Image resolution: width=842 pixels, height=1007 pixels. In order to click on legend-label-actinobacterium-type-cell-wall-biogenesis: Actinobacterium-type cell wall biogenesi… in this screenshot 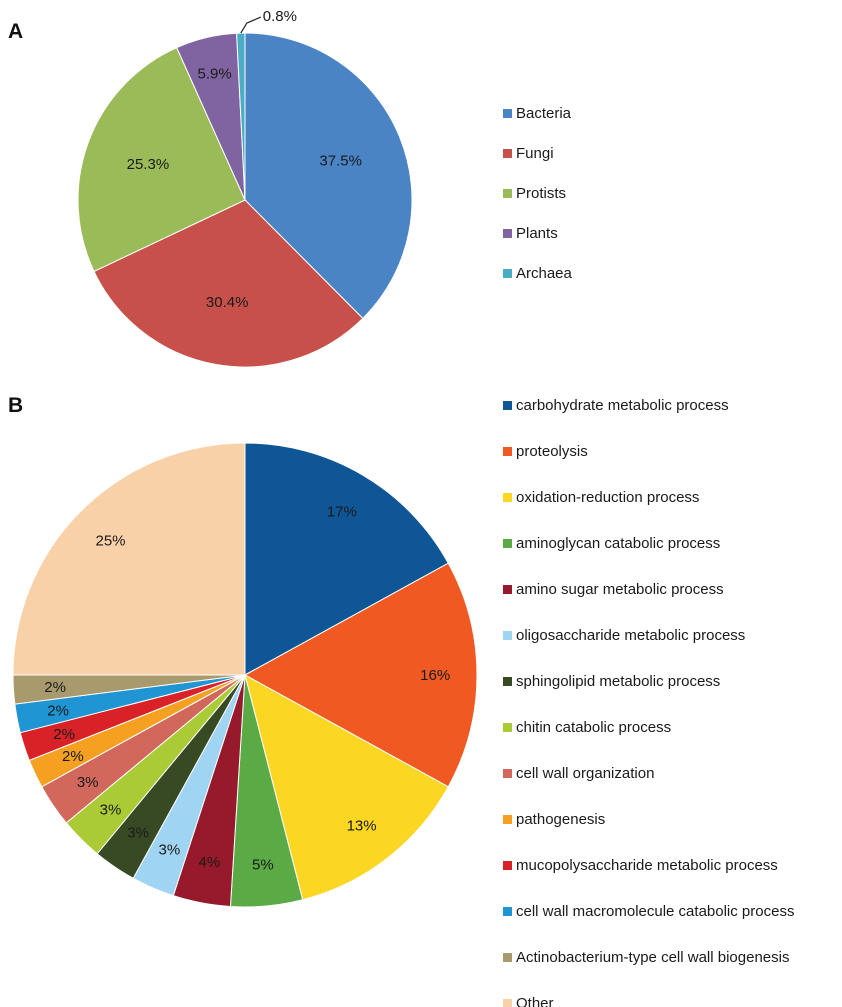, I will do `click(652, 957)`.